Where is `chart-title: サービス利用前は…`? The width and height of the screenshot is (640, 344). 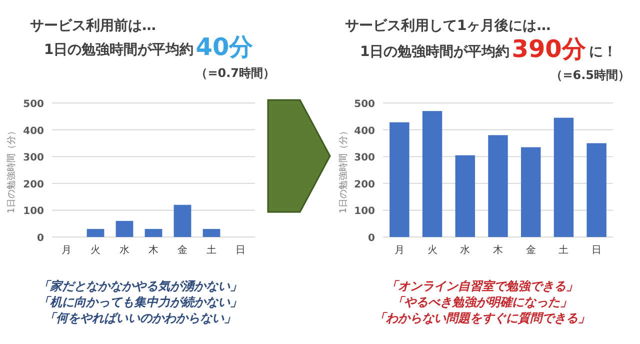 chart-title: サービス利用前は… is located at coordinates (93, 26).